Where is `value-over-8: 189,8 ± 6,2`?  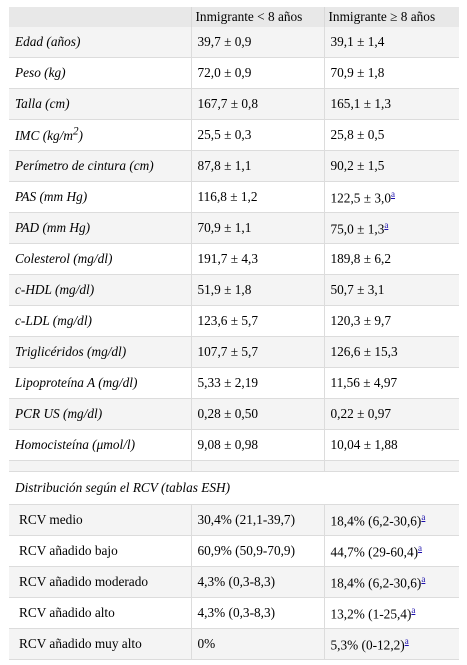 value-over-8: 189,8 ± 6,2 is located at coordinates (361, 258).